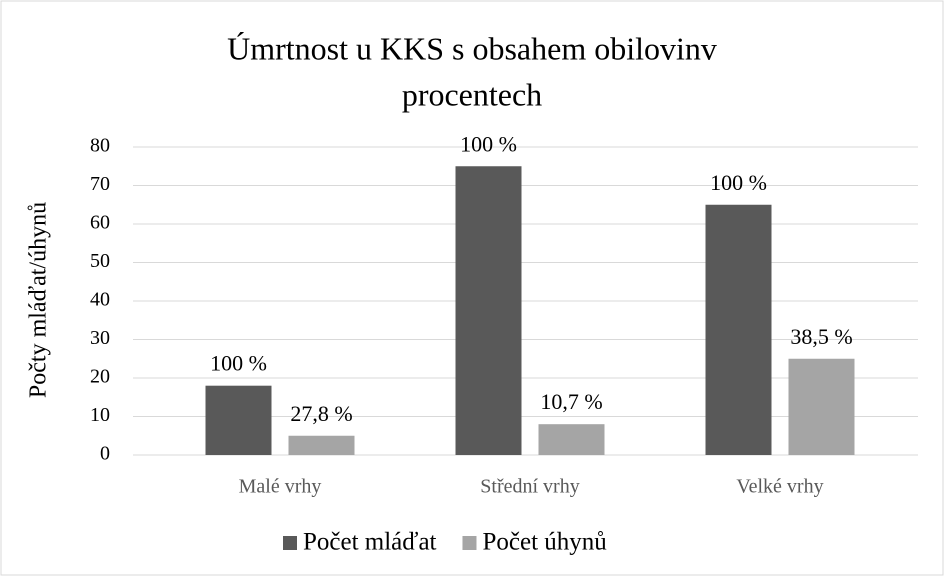 The height and width of the screenshot is (576, 944). What do you see at coordinates (370, 542) in the screenshot?
I see `legend-label: Počet mláďat` at bounding box center [370, 542].